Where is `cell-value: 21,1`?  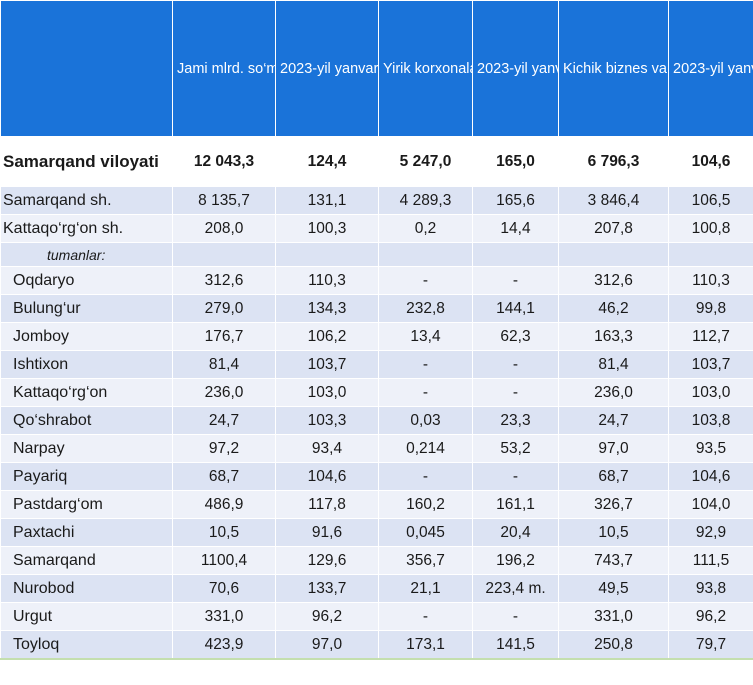 cell-value: 21,1 is located at coordinates (425, 588).